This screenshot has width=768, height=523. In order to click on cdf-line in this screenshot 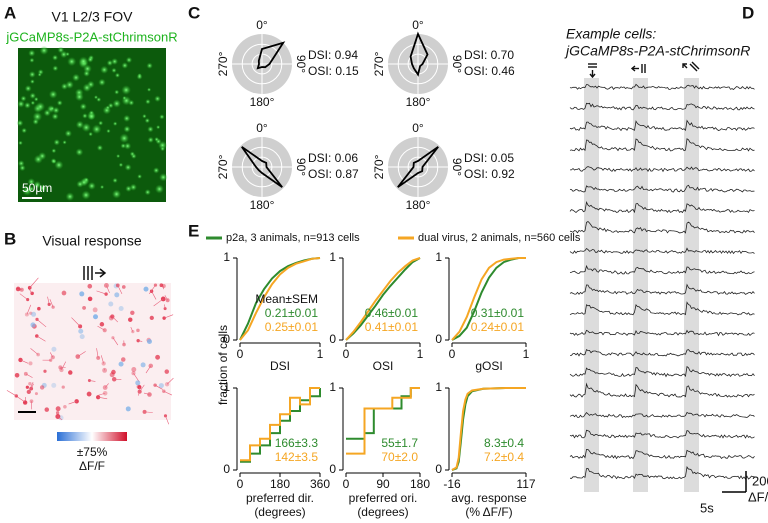, I will do `click(280, 424)`.